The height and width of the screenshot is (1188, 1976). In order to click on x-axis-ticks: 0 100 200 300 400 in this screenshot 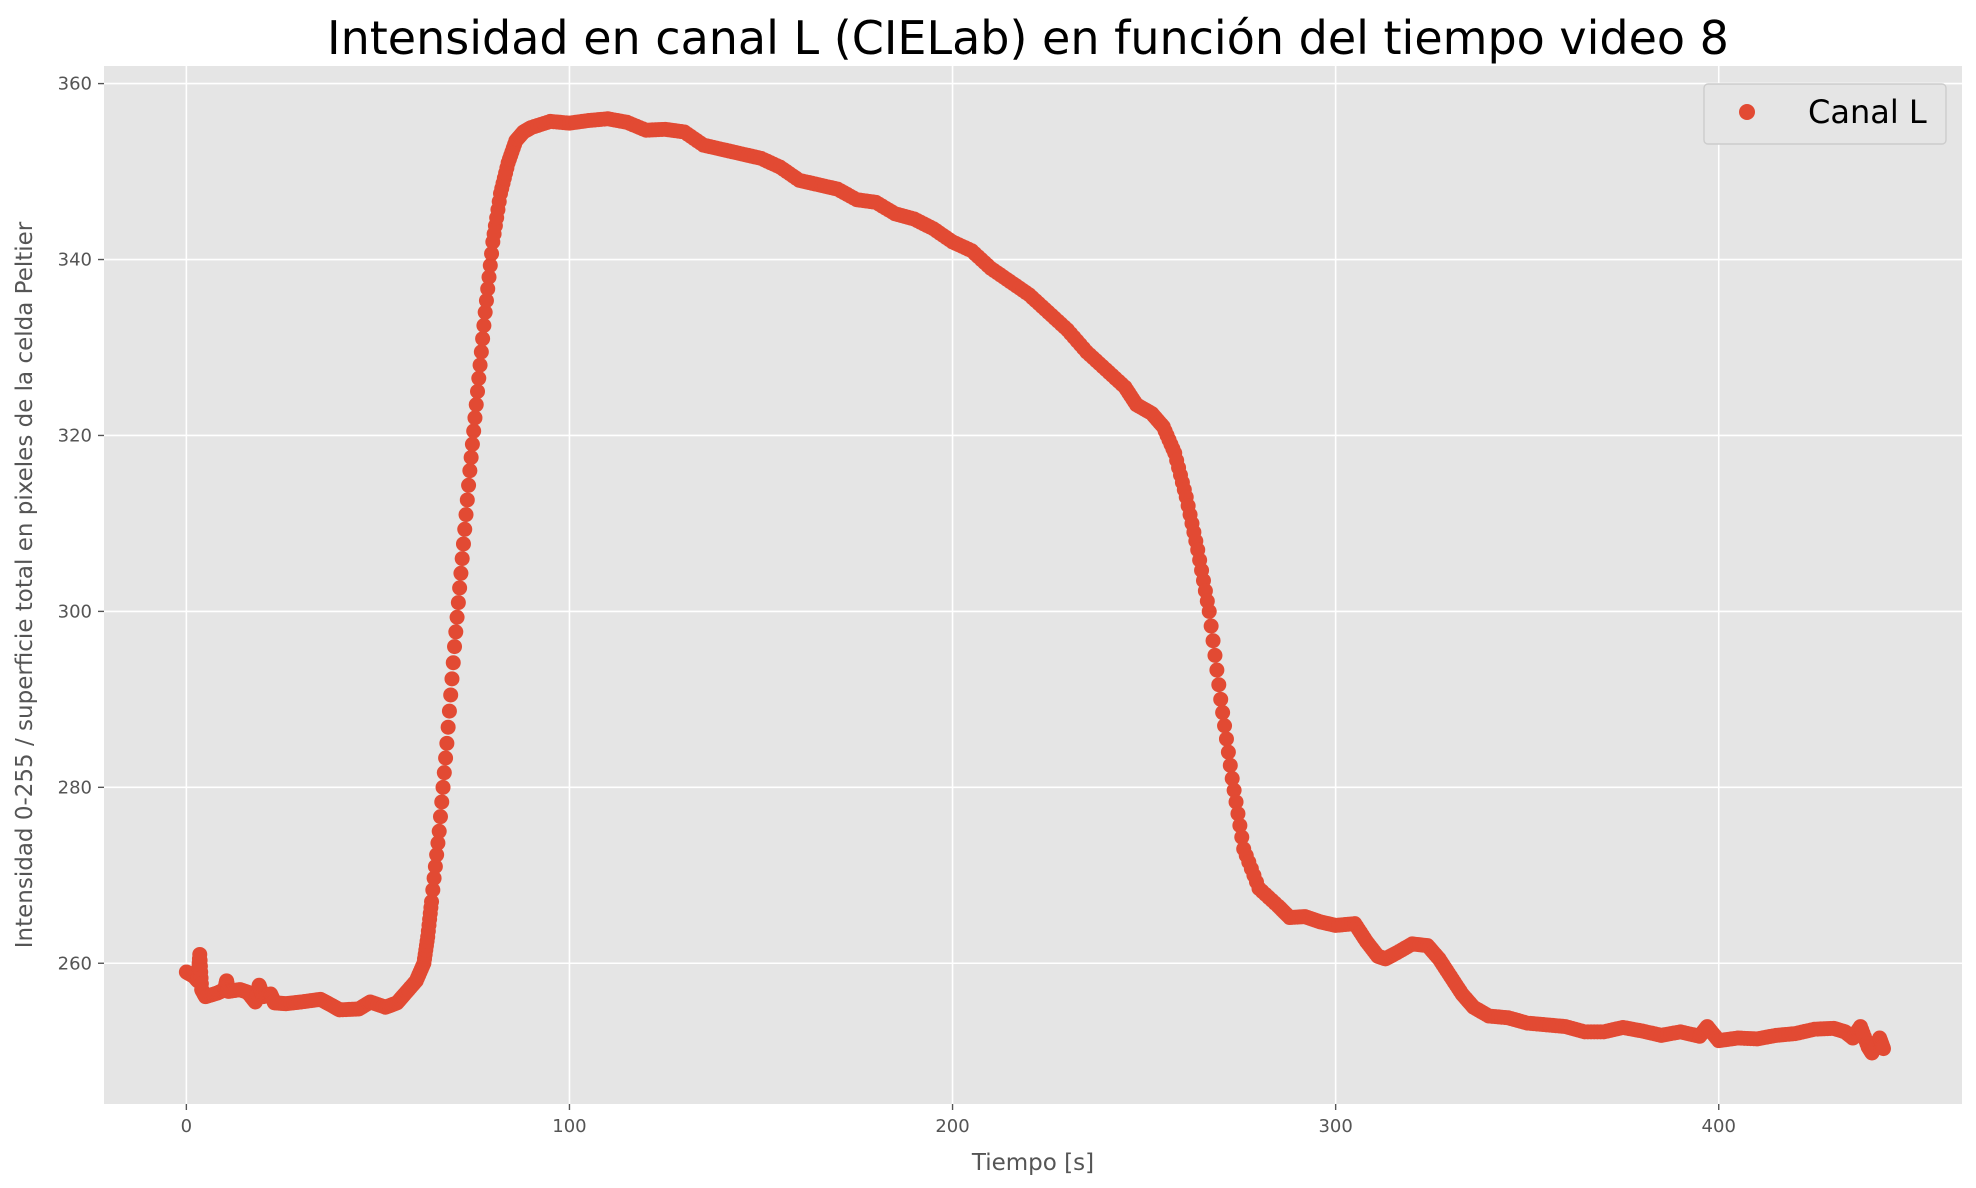, I will do `click(958, 1120)`.